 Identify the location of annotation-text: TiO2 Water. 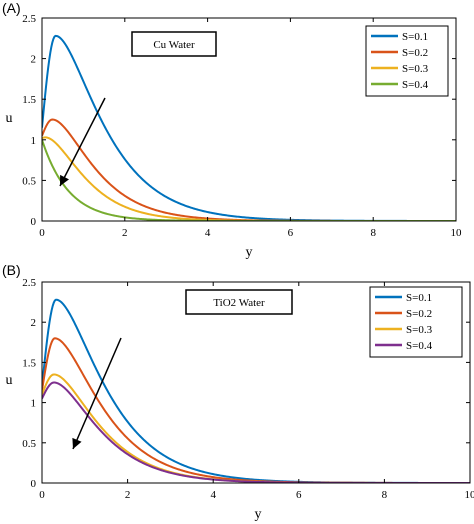
(239, 303).